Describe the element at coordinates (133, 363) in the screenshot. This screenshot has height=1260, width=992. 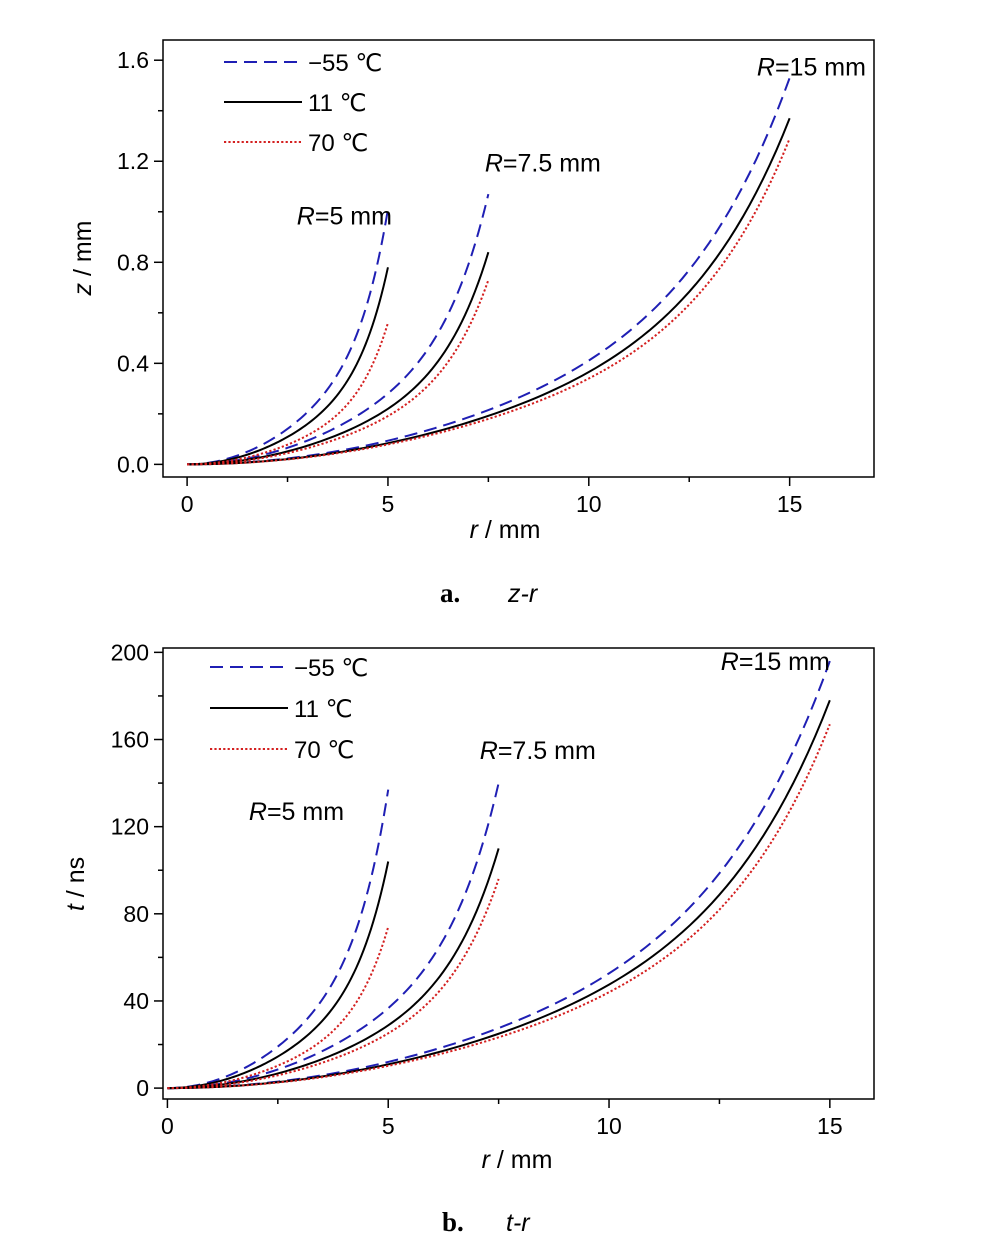
I see `y-tick-label: 0.4` at that location.